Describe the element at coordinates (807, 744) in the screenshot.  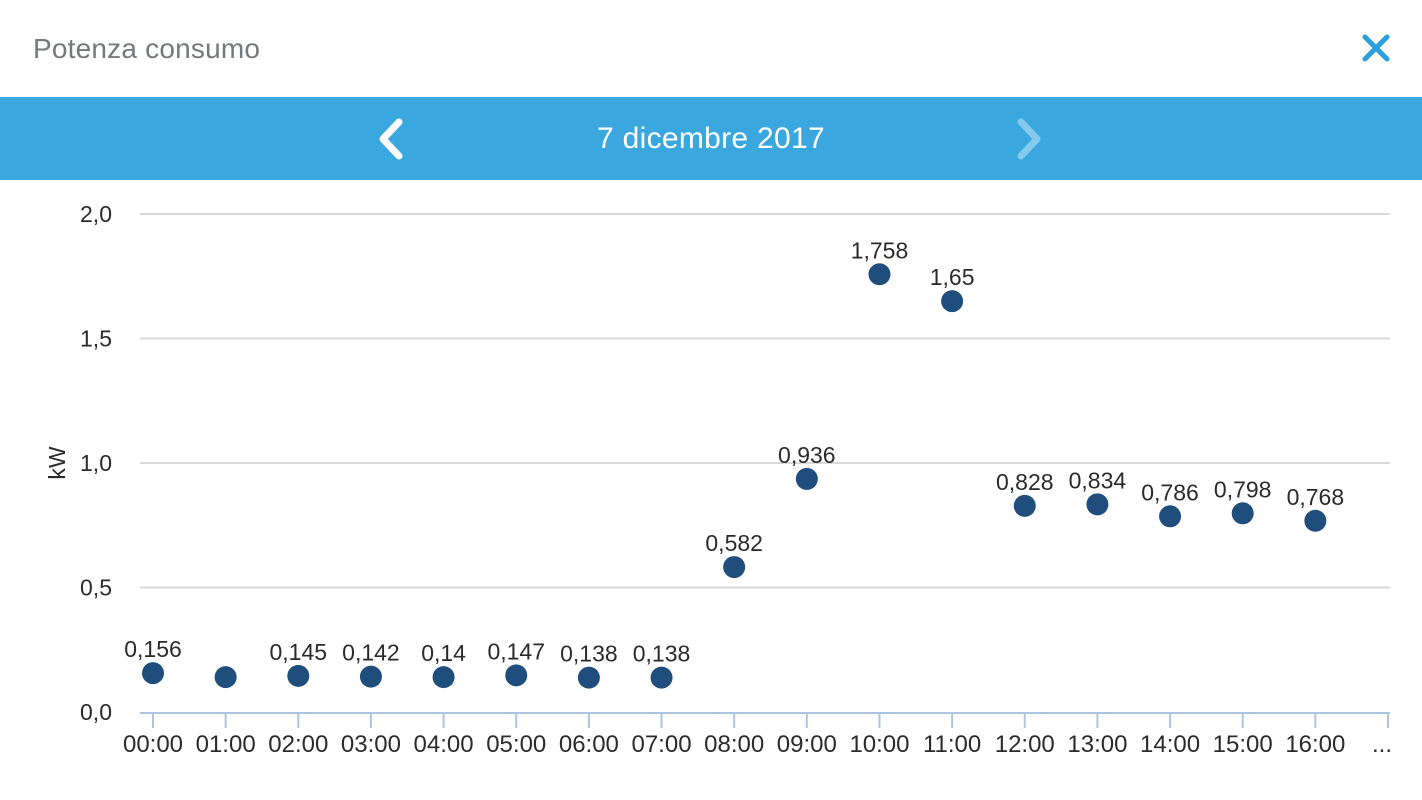
I see `x-axis-tick-label: 09:00` at that location.